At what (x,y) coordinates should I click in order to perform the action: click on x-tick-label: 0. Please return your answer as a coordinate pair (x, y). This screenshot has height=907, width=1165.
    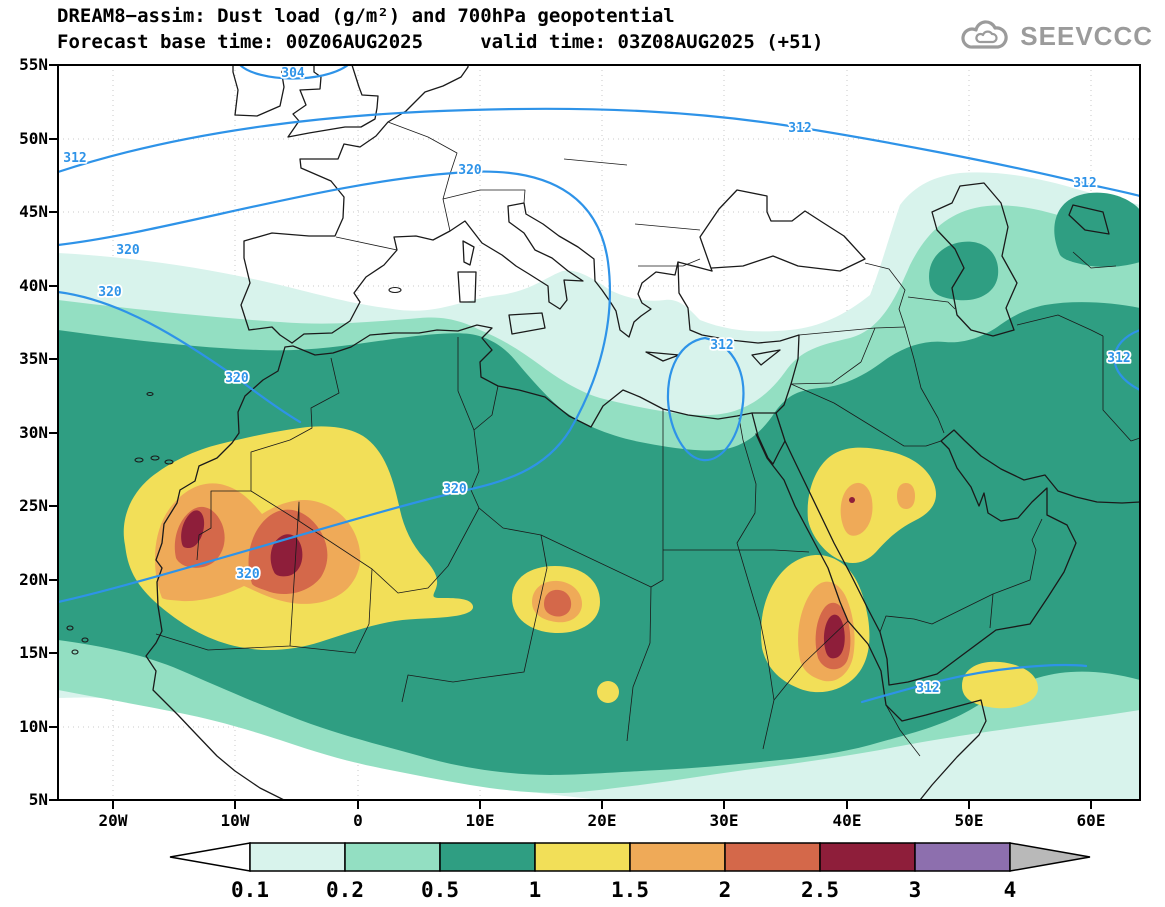
    Looking at the image, I should click on (358, 820).